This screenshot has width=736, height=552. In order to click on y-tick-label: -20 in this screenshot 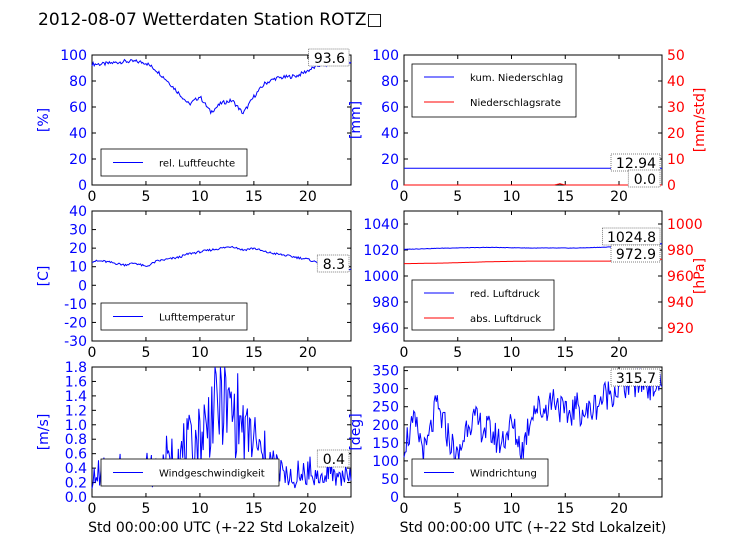, I will do `click(75, 323)`.